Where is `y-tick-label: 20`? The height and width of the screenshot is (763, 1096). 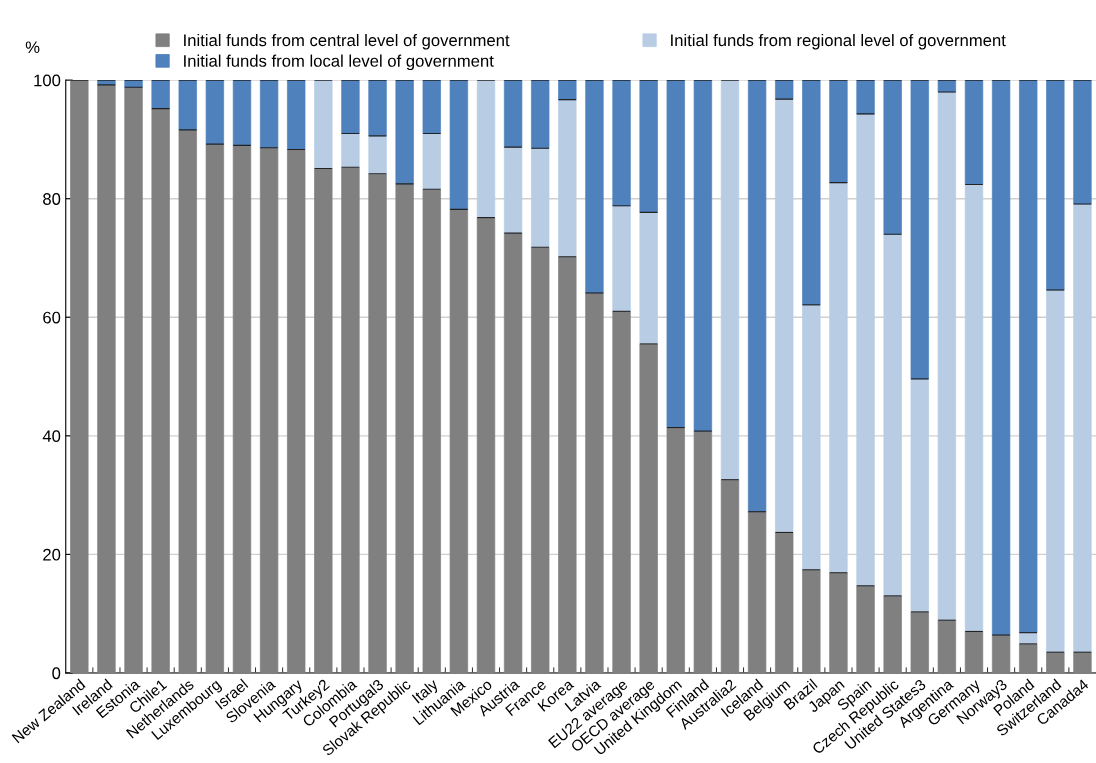
y-tick-label: 20 is located at coordinates (52, 554).